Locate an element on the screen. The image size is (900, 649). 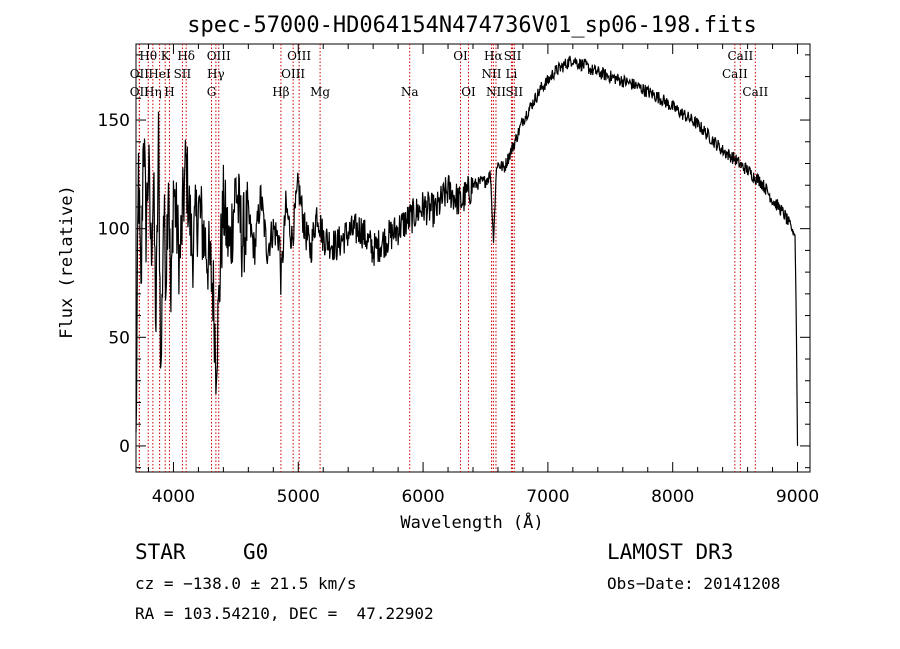
y-tick-label: 100 is located at coordinates (114, 230).